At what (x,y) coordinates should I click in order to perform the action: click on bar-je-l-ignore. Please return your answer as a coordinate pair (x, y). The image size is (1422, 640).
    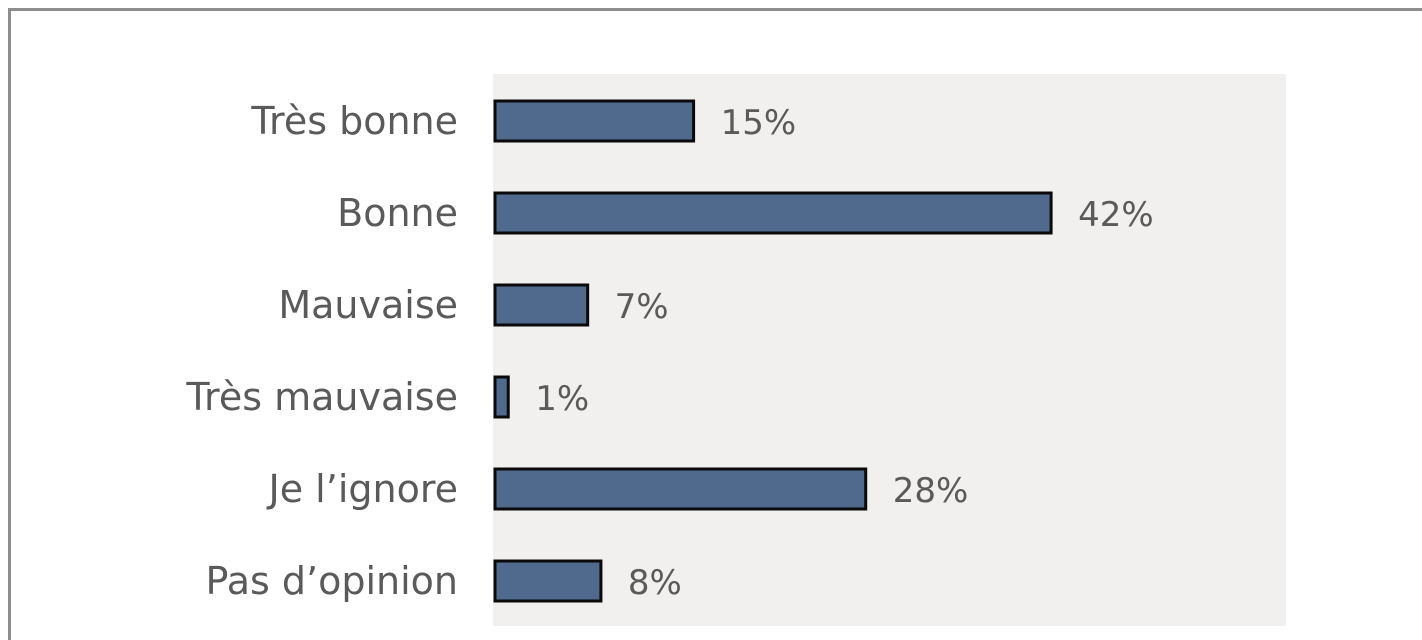
    Looking at the image, I should click on (680, 489).